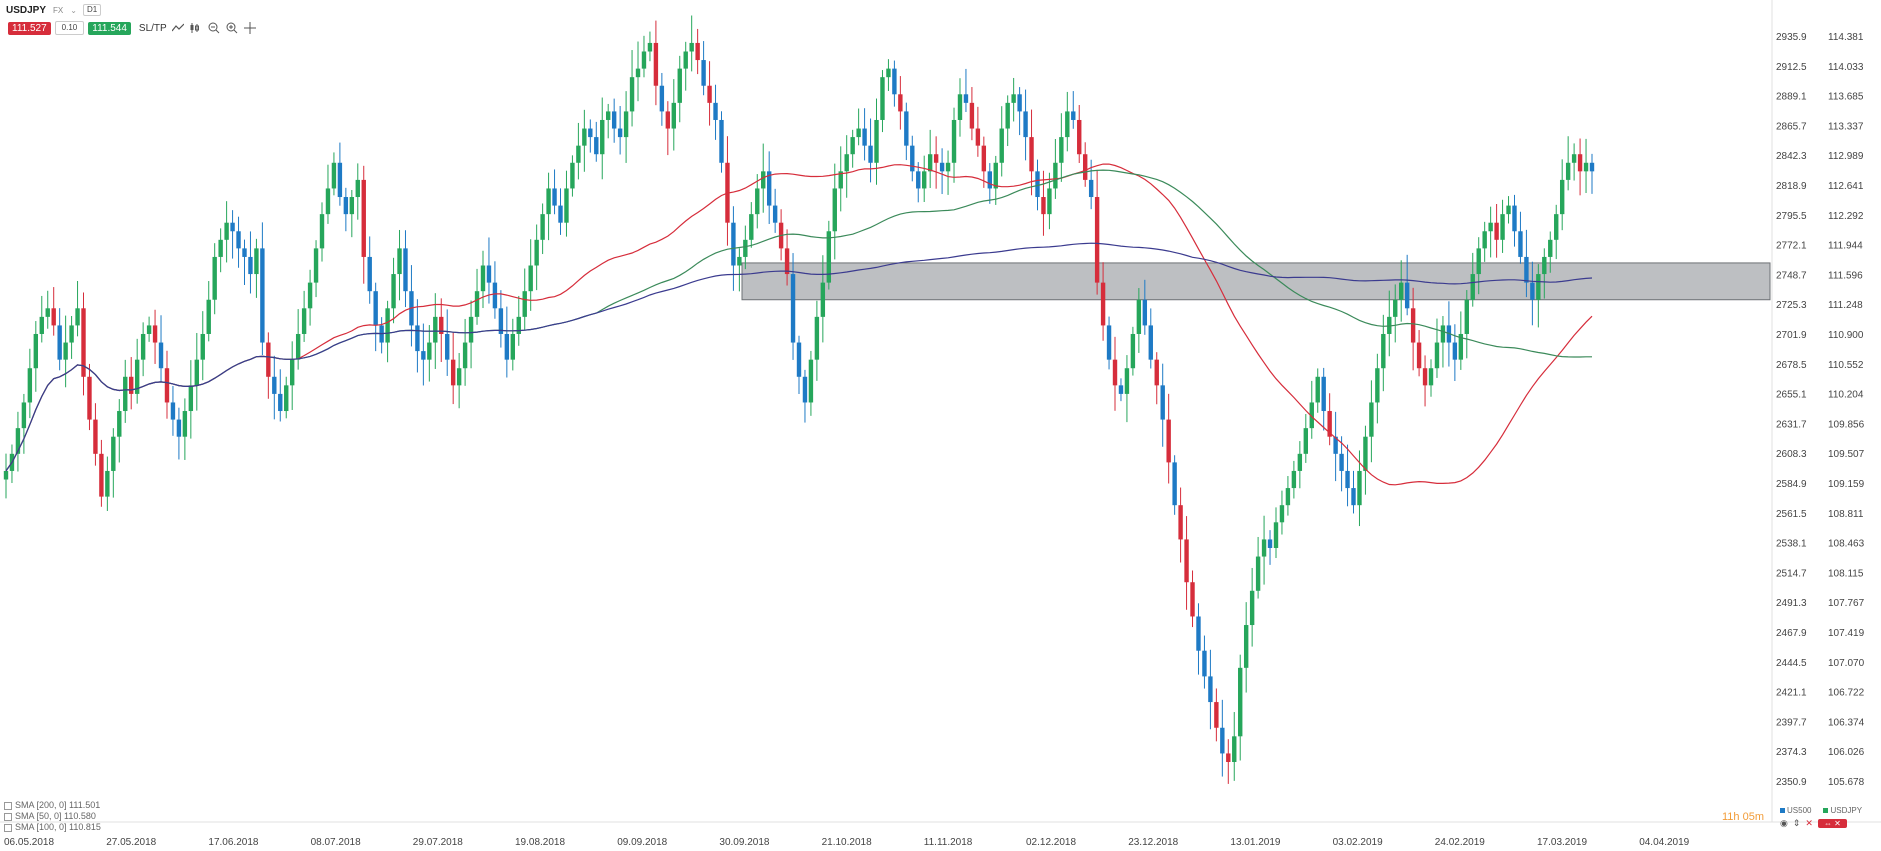  I want to click on symbol-label: USDJPY, so click(26, 10).